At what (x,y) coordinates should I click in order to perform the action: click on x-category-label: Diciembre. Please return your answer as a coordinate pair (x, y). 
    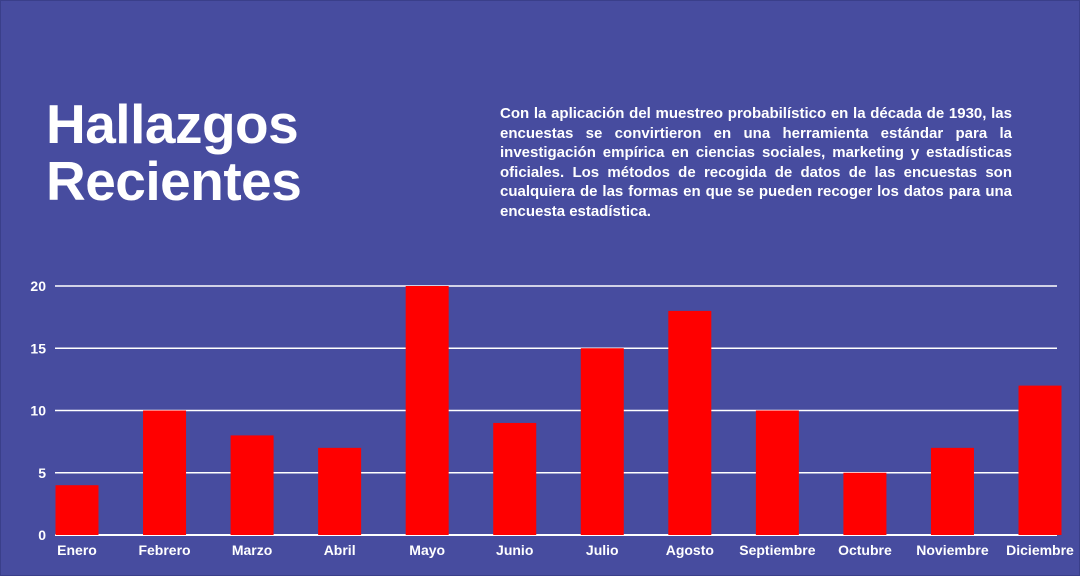
    Looking at the image, I should click on (1040, 550).